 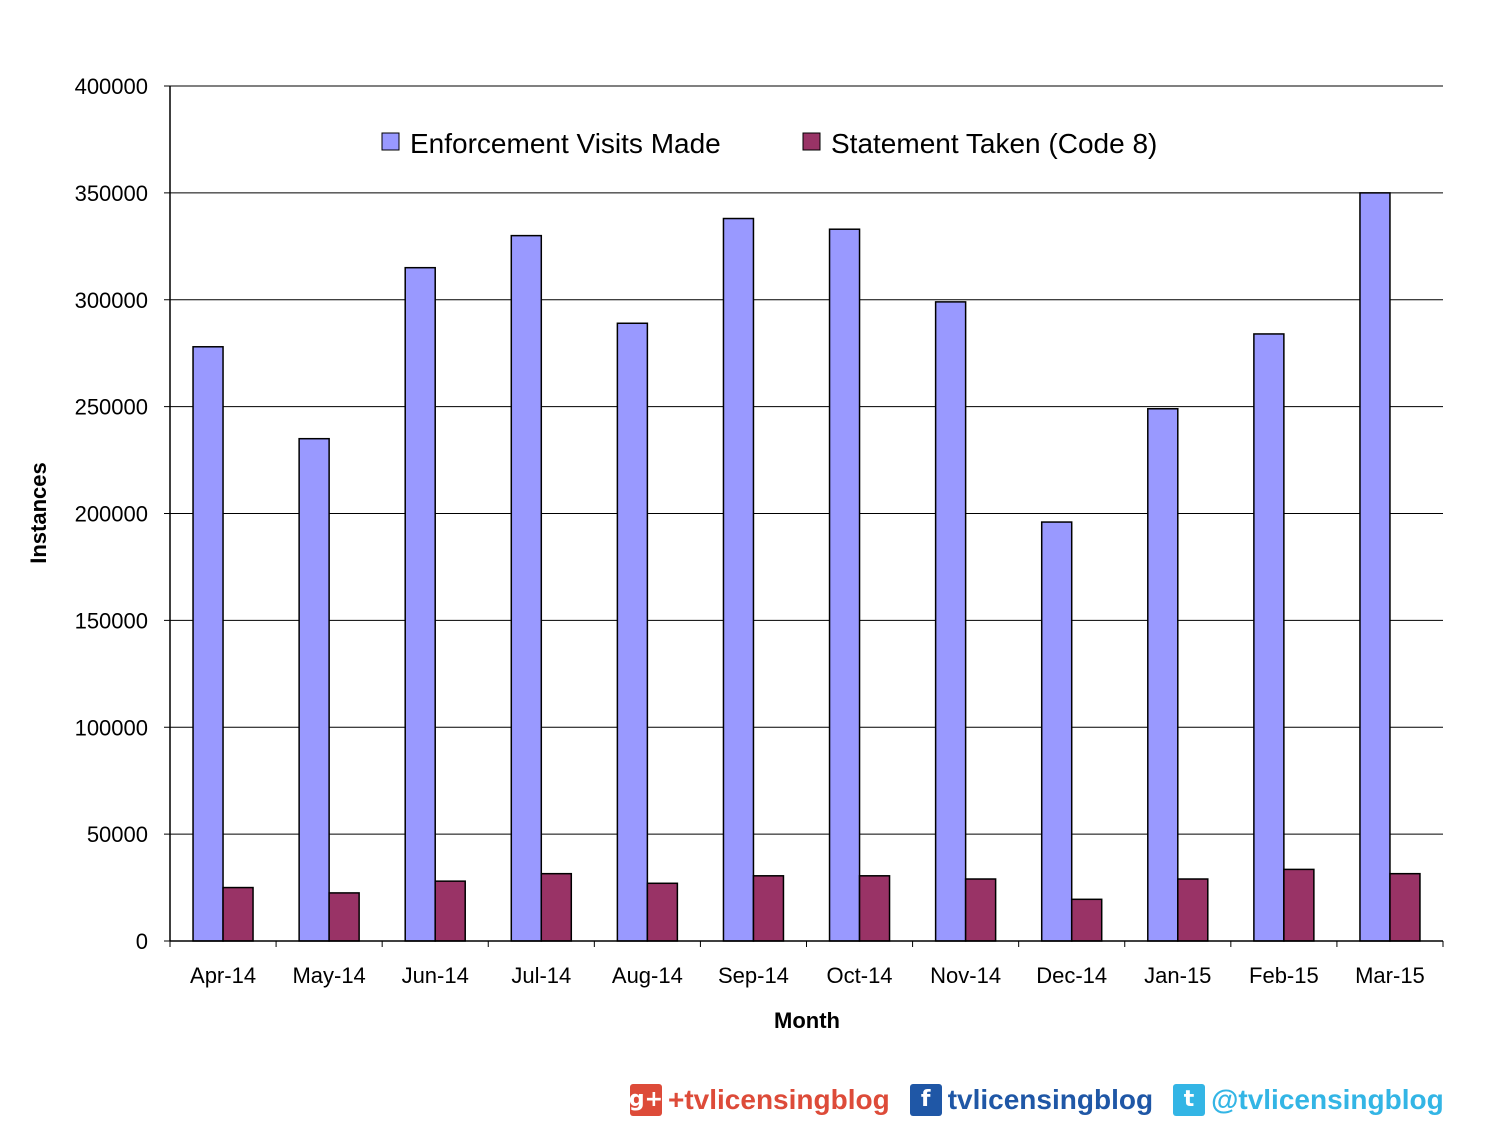 What do you see at coordinates (111, 727) in the screenshot?
I see `y-tick-label: 100000` at bounding box center [111, 727].